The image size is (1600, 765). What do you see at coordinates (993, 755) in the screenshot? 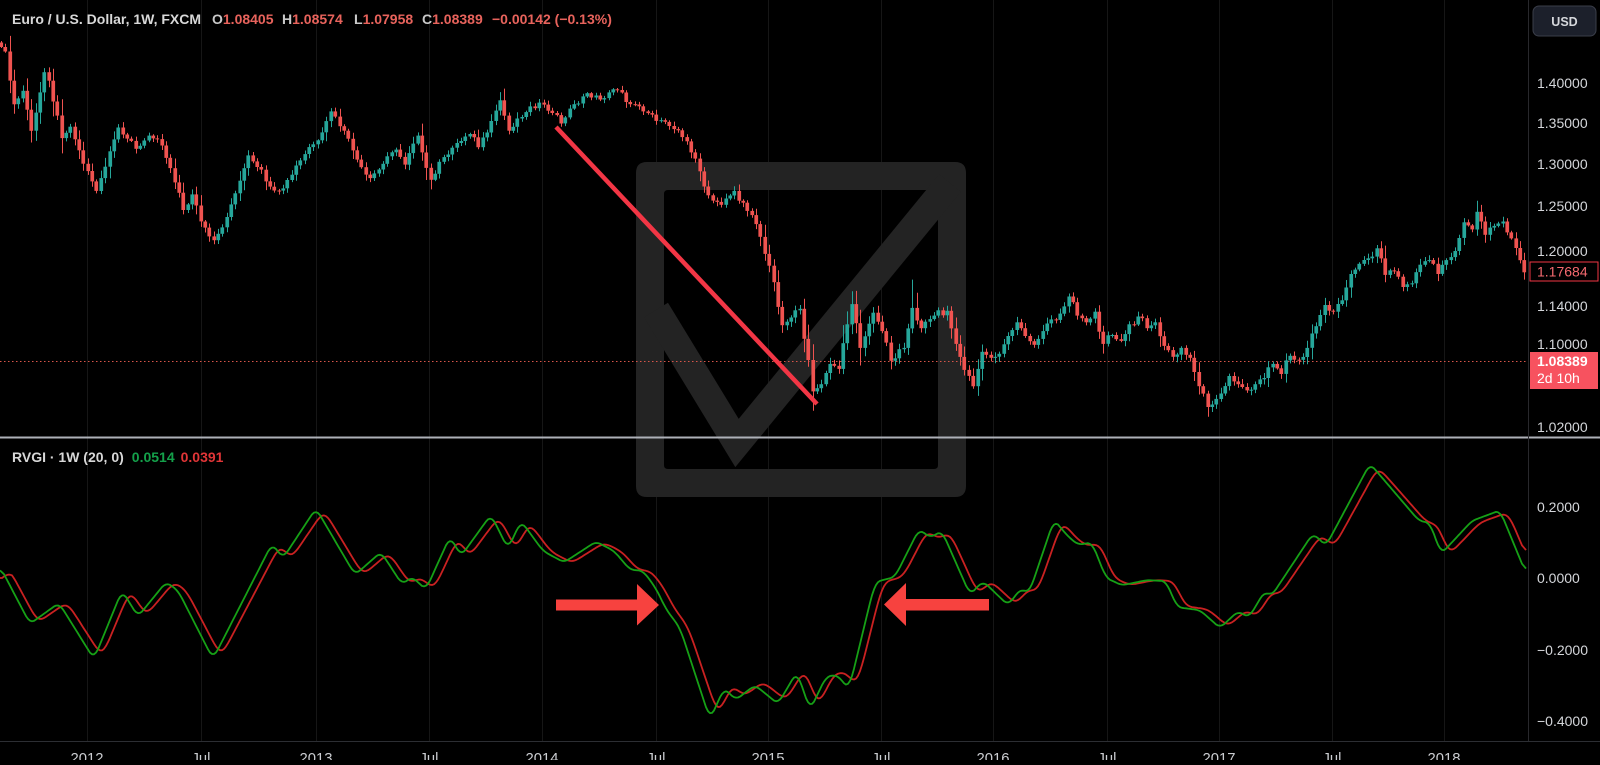
I see `svg-text: 2016` at bounding box center [993, 755].